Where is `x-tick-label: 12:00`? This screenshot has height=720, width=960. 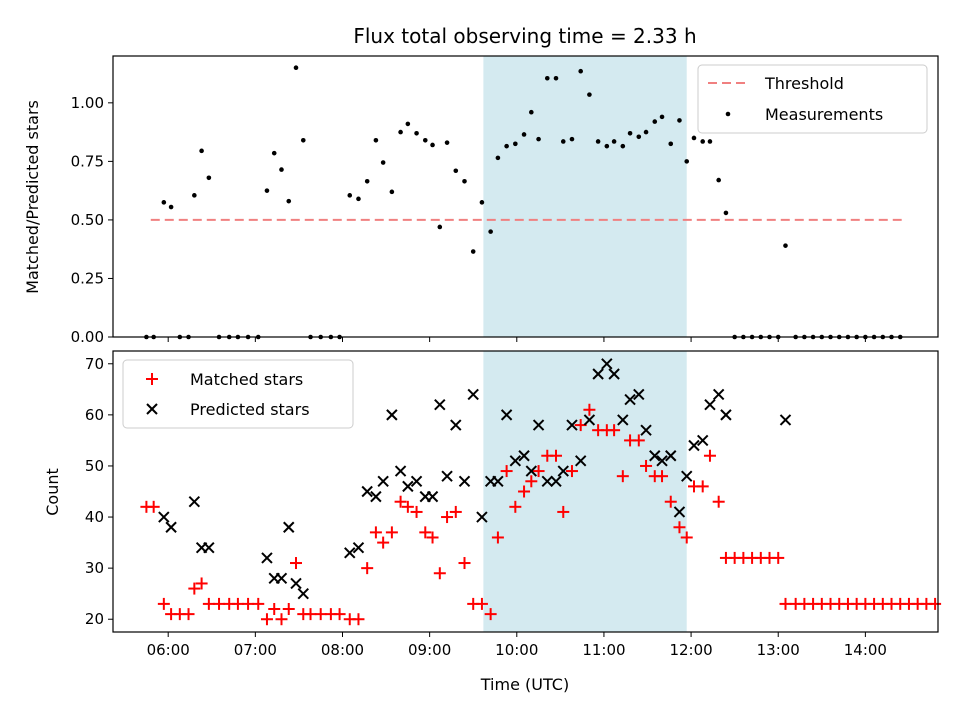 x-tick-label: 12:00 is located at coordinates (690, 650).